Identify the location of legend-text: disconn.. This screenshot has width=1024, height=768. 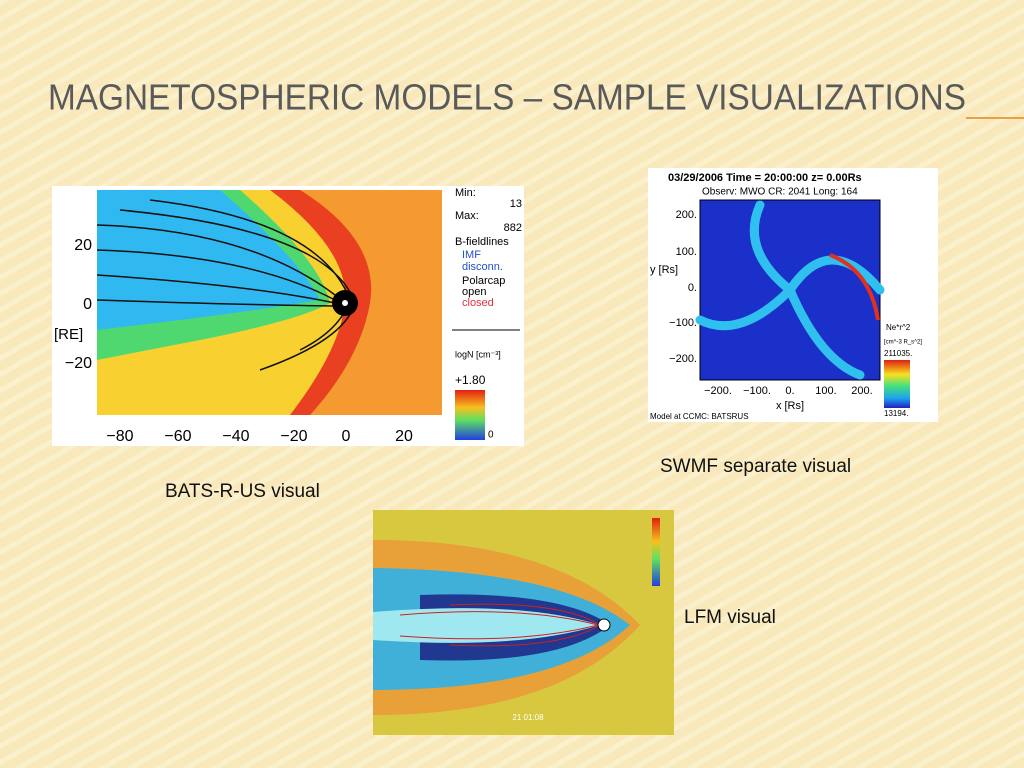
(482, 267).